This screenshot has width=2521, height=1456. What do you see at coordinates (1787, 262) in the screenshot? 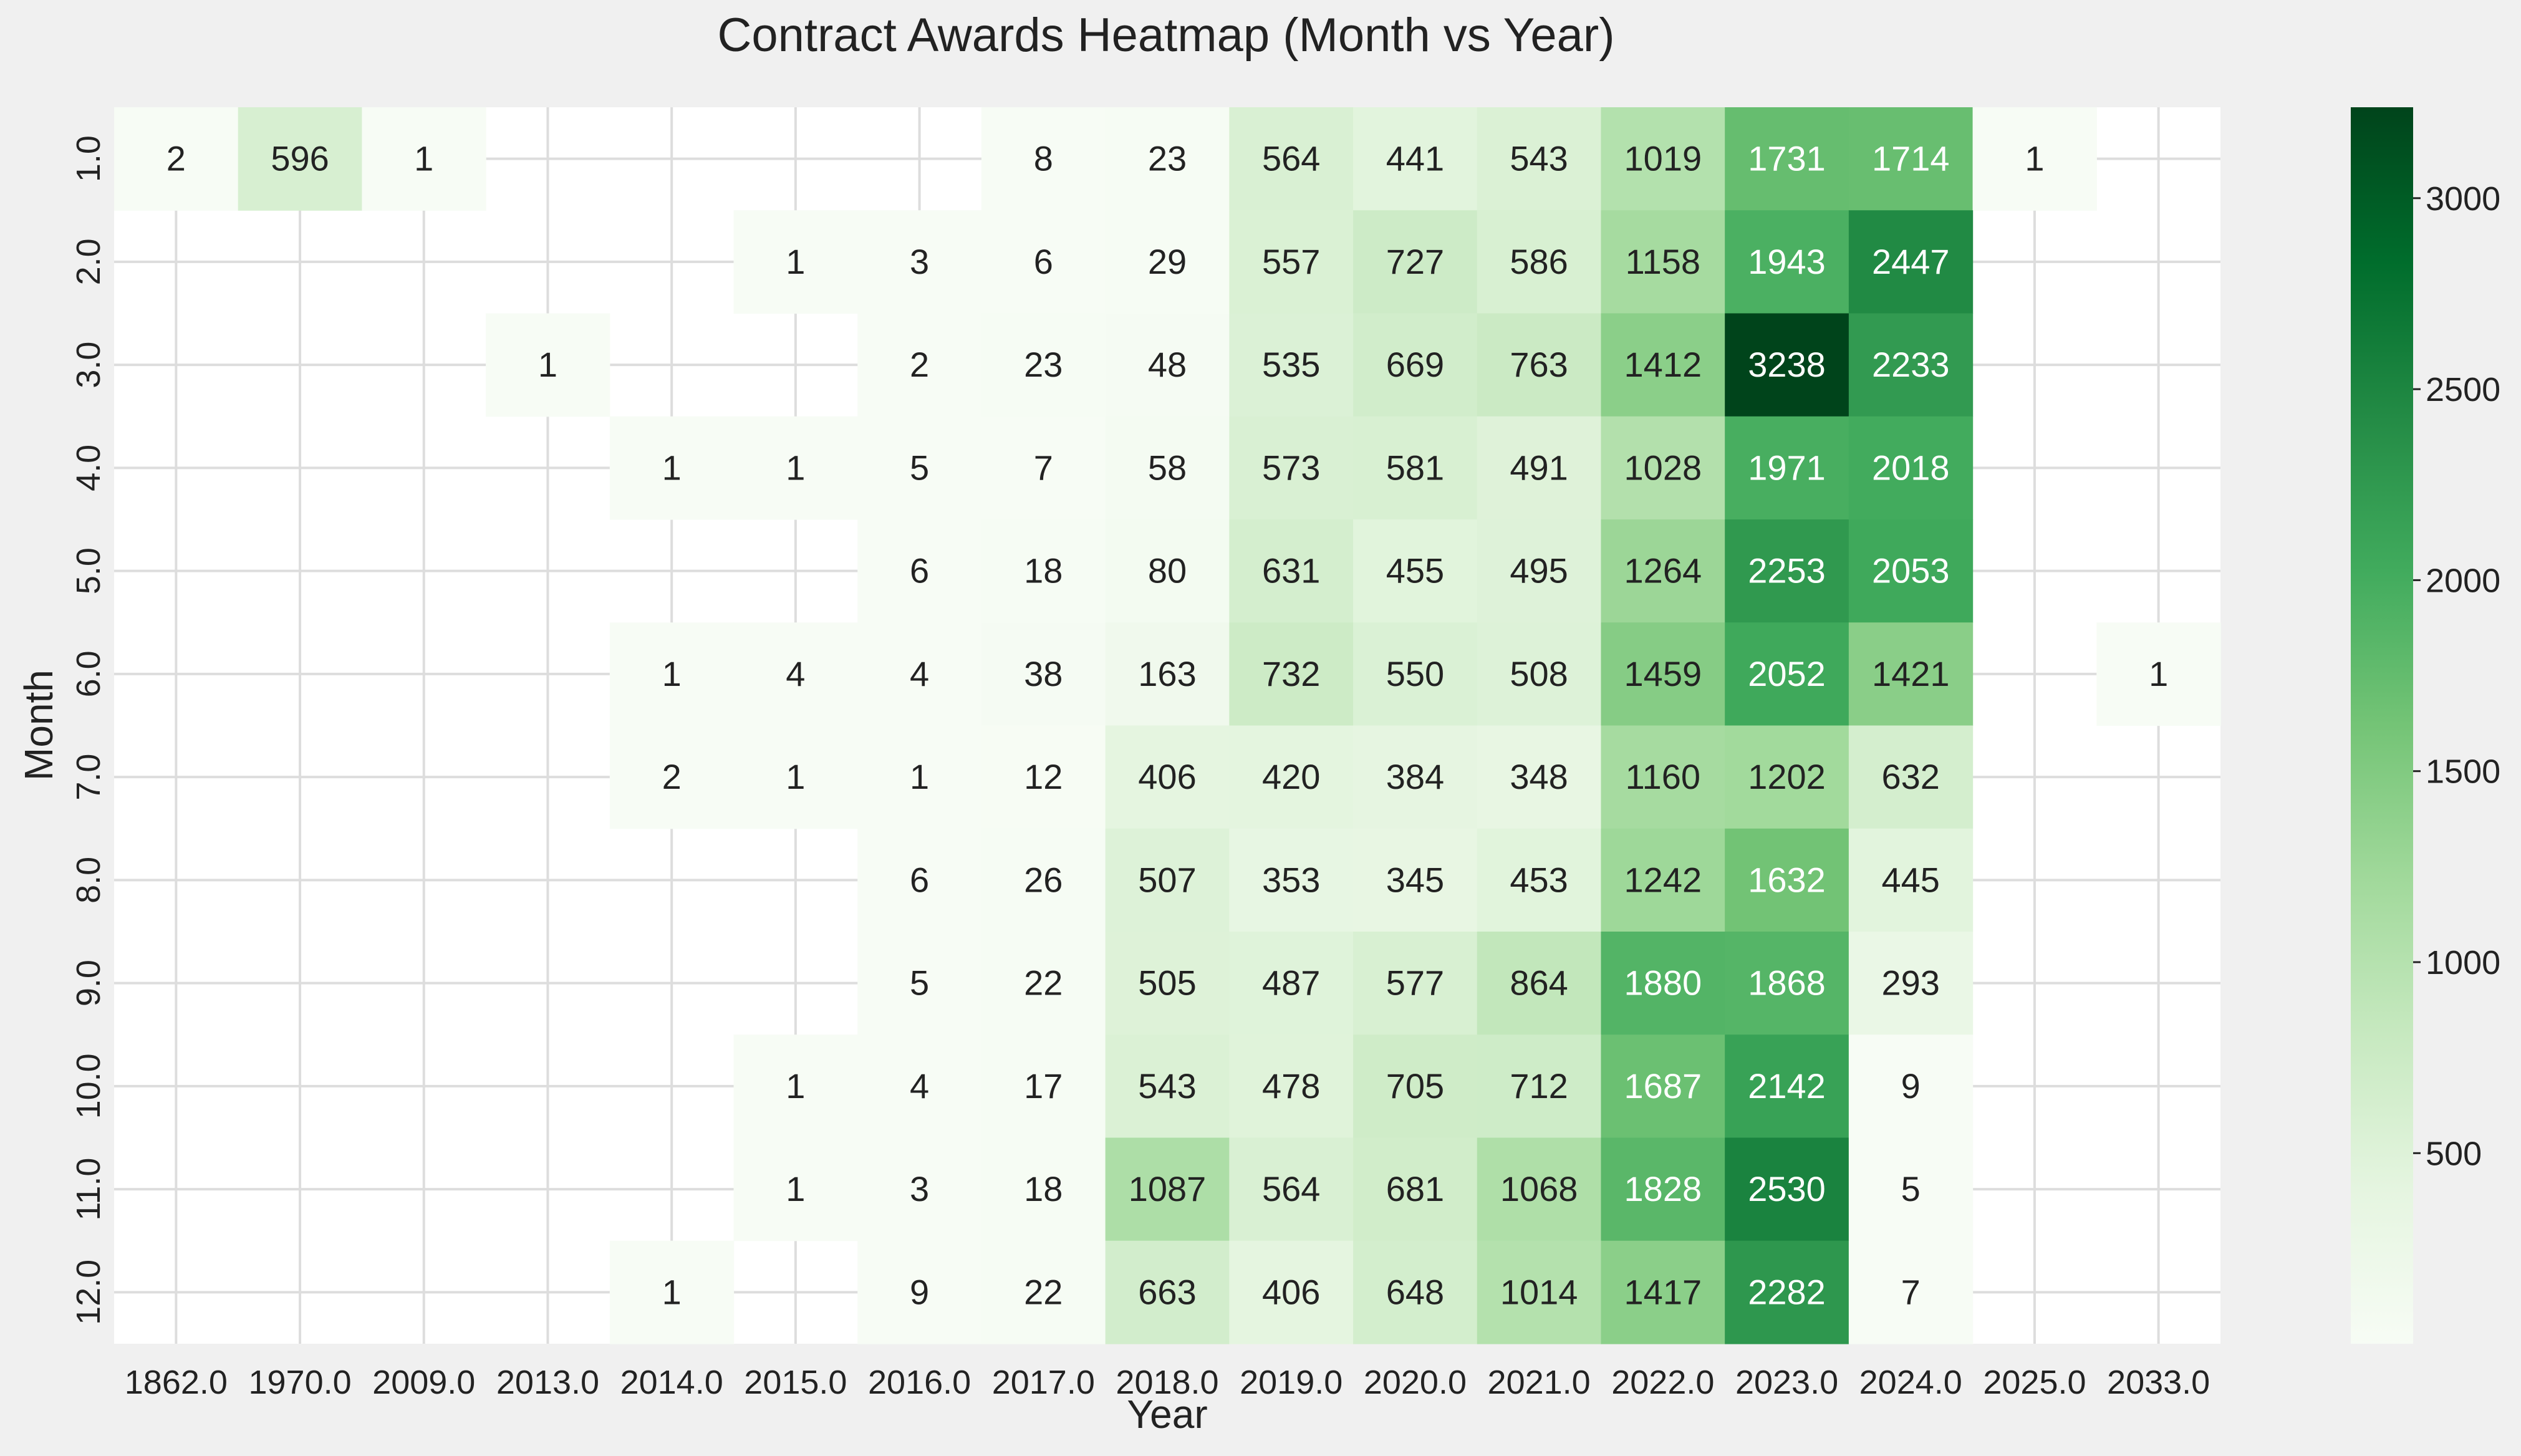
I see `cell-value-label: 1943` at bounding box center [1787, 262].